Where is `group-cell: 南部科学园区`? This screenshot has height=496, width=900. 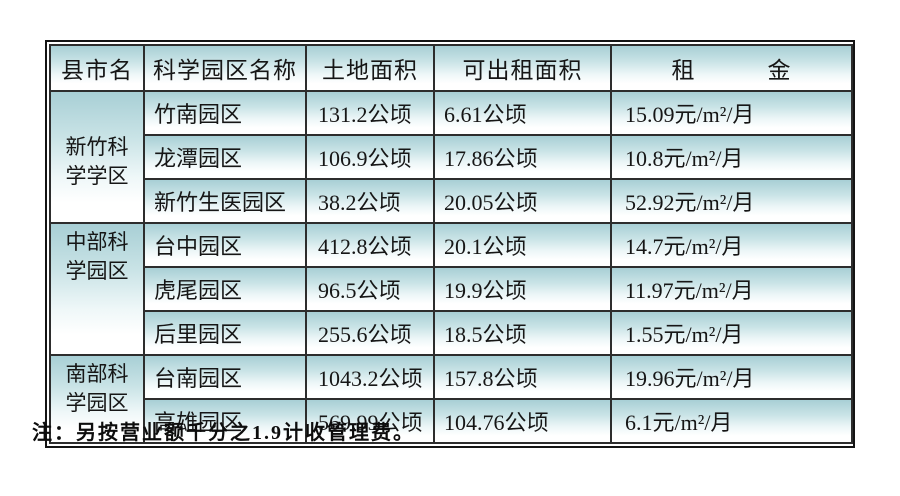
group-cell: 南部科学园区 is located at coordinates (97, 399).